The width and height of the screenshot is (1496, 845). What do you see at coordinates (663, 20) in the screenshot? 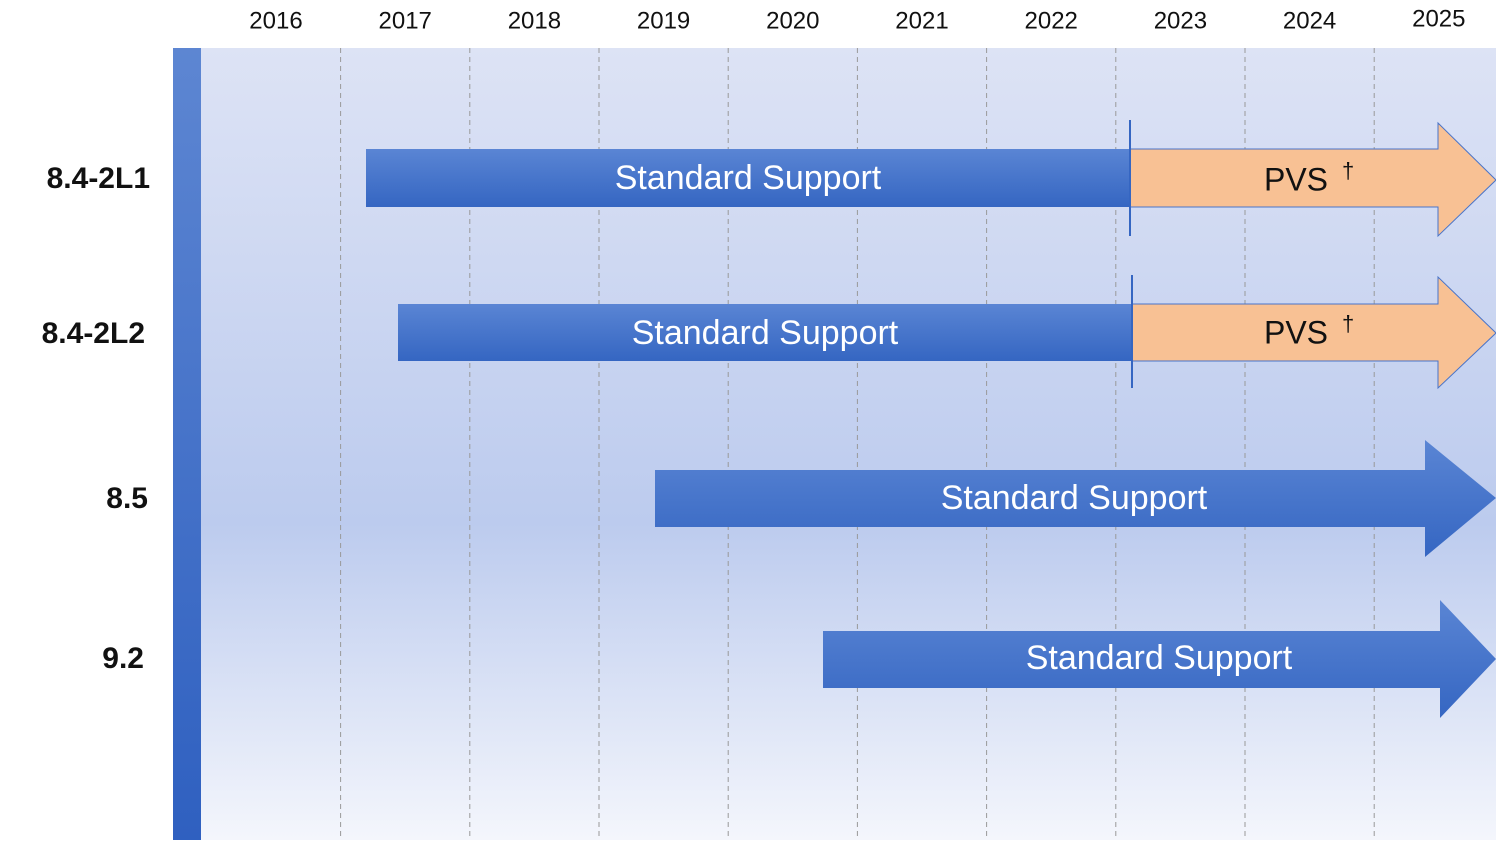
I see `year-label: 2019` at bounding box center [663, 20].